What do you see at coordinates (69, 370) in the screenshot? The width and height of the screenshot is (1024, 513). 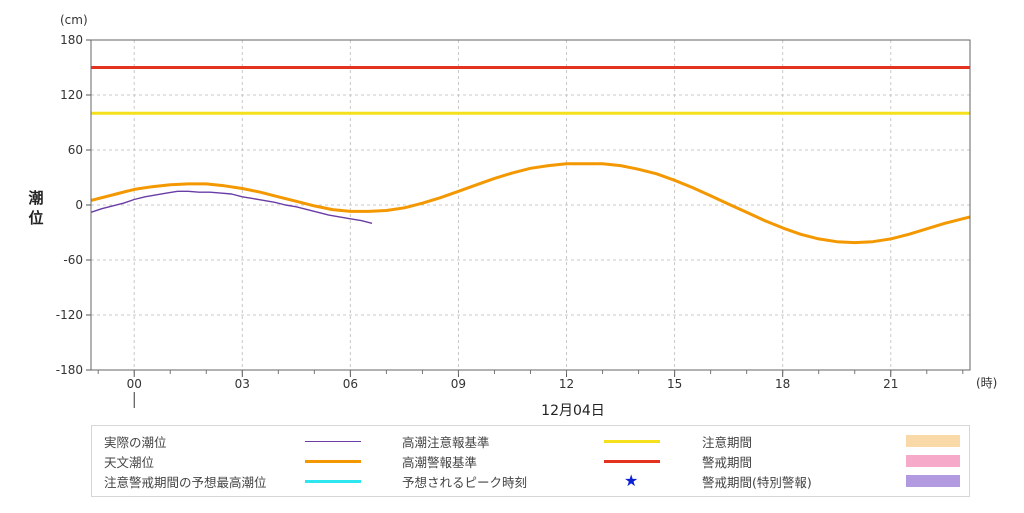 I see `y-tick-label: -180` at bounding box center [69, 370].